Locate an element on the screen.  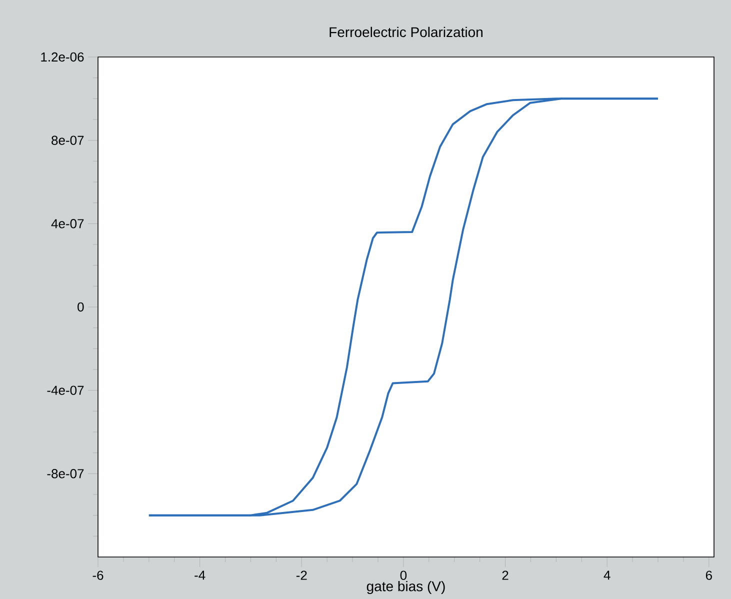
x-tick-label: -2 is located at coordinates (301, 575).